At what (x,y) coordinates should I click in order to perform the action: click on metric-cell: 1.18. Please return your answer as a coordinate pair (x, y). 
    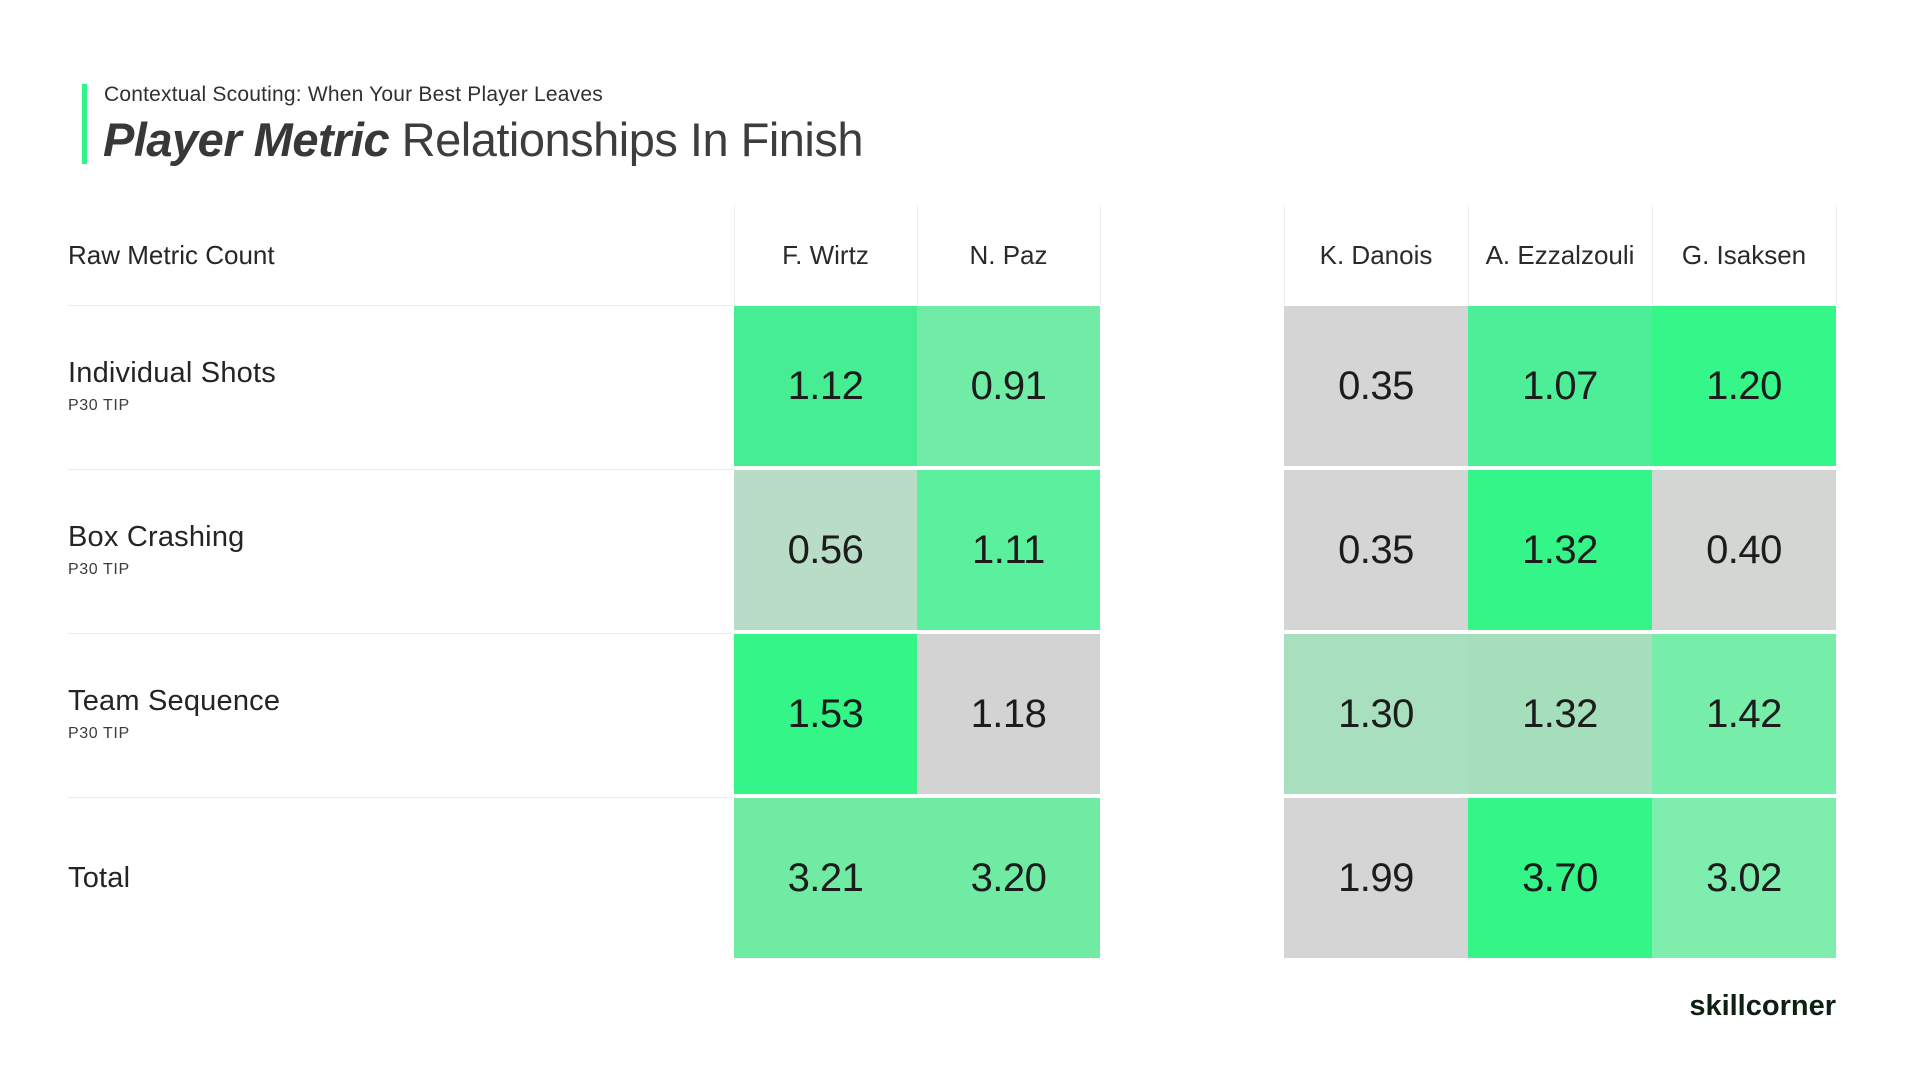
    Looking at the image, I should click on (1008, 714).